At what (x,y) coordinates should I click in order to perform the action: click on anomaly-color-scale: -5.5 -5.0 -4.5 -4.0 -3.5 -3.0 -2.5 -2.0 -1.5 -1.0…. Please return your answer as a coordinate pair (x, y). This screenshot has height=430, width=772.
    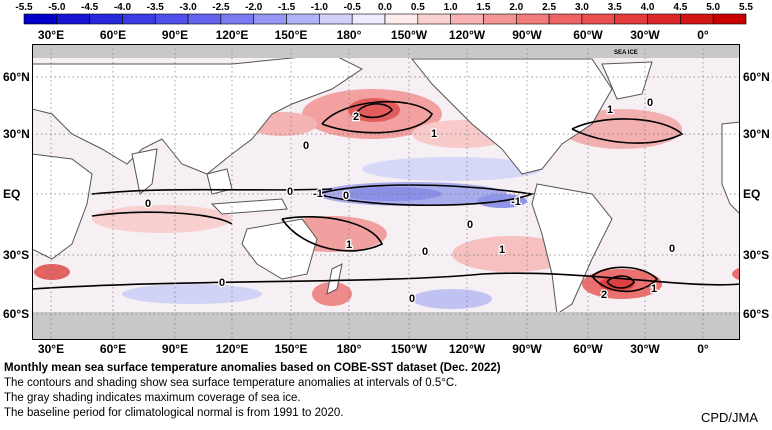
    Looking at the image, I should click on (384, 13).